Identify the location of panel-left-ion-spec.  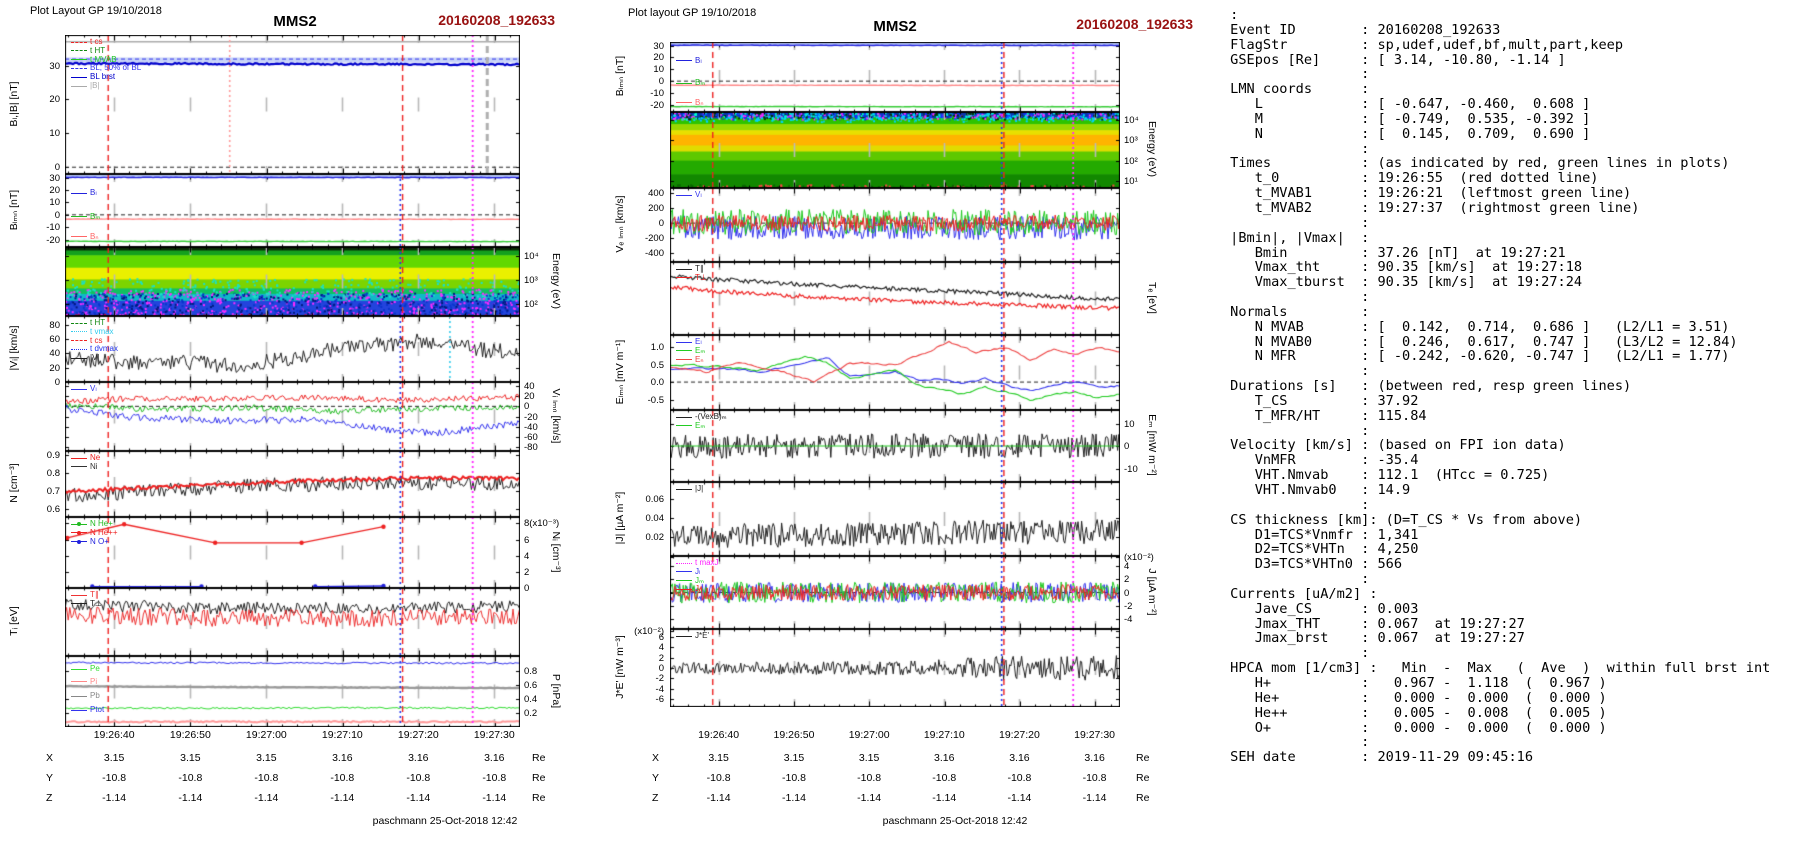
(292, 281).